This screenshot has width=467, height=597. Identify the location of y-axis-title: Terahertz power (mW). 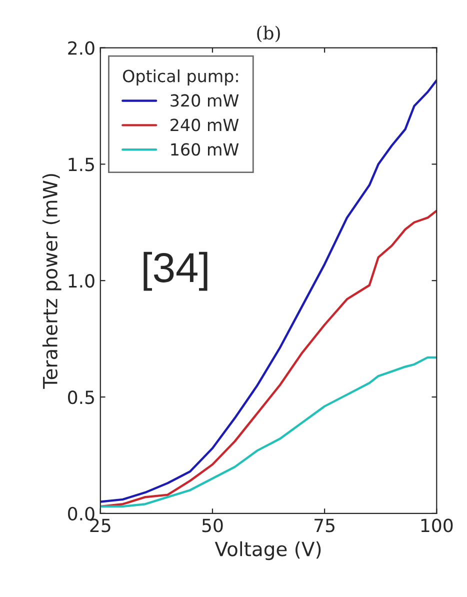
(52, 281).